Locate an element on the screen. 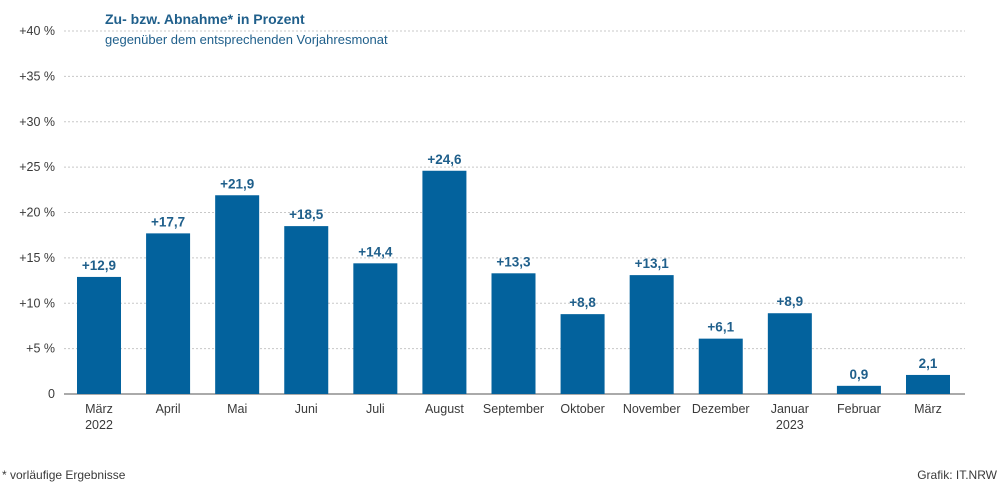 The height and width of the screenshot is (487, 999). data-label: +18,5 is located at coordinates (306, 214).